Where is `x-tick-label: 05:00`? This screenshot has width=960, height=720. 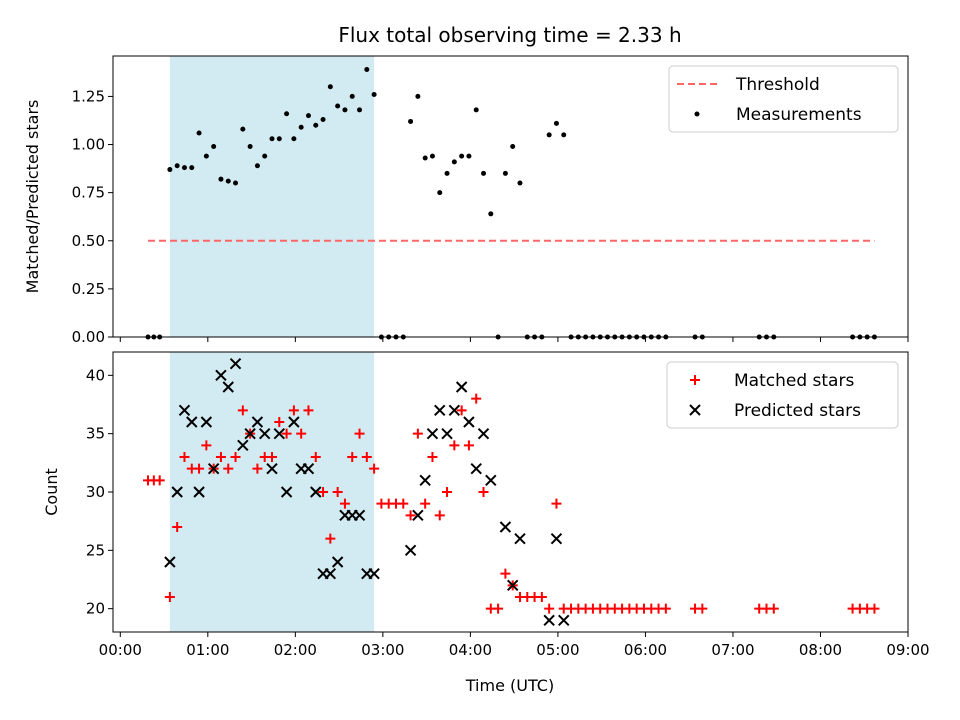 x-tick-label: 05:00 is located at coordinates (557, 650).